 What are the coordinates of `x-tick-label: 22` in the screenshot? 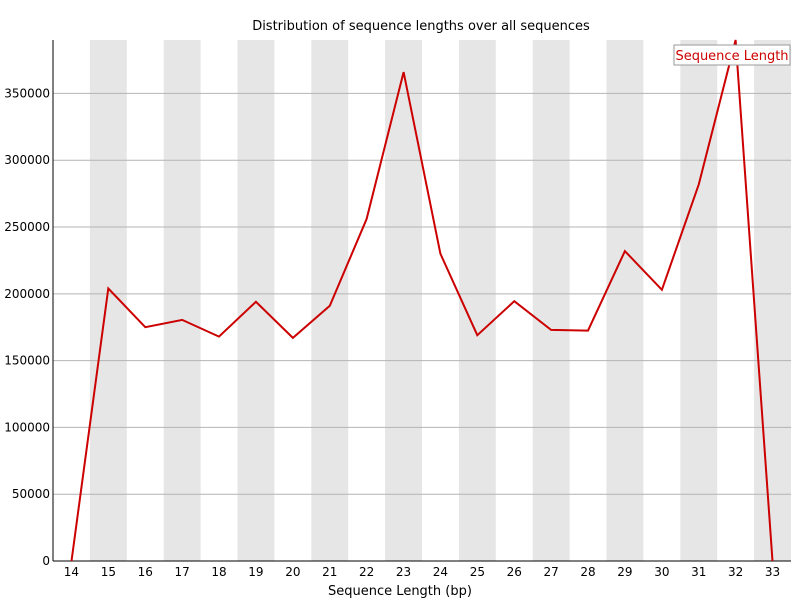 It's located at (366, 572).